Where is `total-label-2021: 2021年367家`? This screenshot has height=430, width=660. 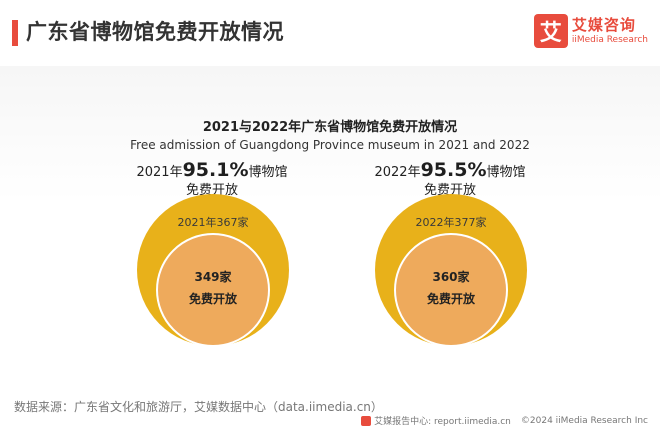 total-label-2021: 2021年367家 is located at coordinates (213, 222).